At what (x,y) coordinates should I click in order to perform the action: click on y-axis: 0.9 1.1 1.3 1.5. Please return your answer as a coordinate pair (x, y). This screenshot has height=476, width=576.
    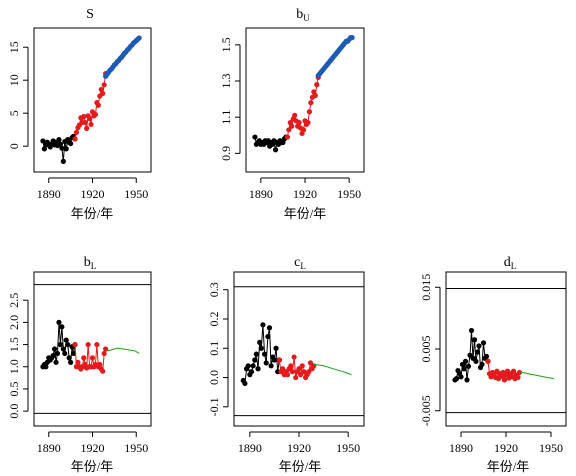
    Looking at the image, I should click on (230, 99).